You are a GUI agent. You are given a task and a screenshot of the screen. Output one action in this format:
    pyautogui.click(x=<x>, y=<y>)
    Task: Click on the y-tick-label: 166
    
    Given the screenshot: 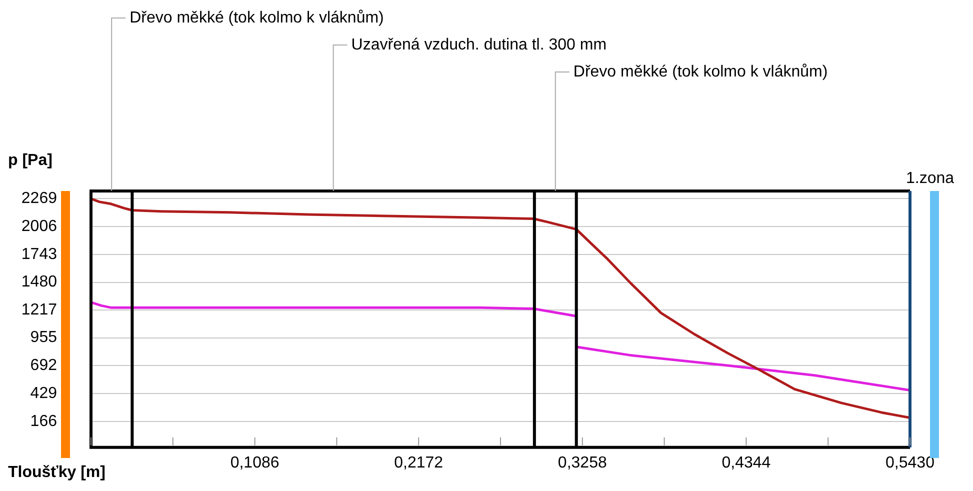 What is the action you would take?
    pyautogui.click(x=44, y=421)
    